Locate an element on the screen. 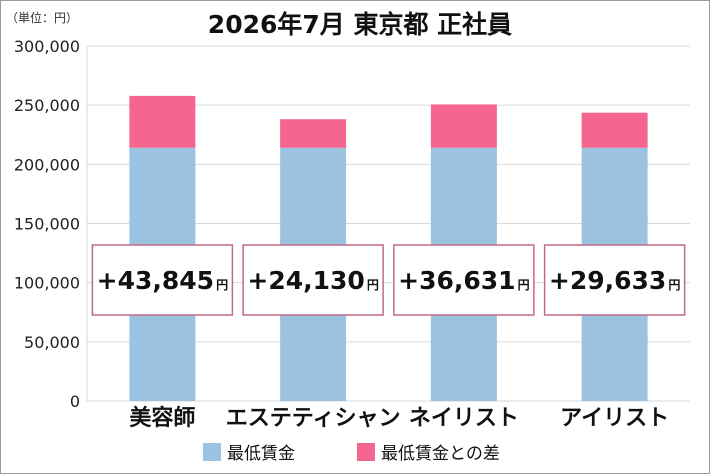  annotation-label: +29,633 円 is located at coordinates (614, 280).